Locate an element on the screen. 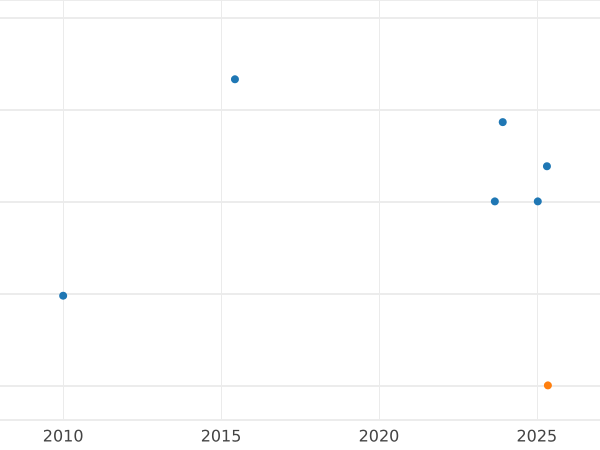  x-tick-label: 2015 is located at coordinates (221, 436).